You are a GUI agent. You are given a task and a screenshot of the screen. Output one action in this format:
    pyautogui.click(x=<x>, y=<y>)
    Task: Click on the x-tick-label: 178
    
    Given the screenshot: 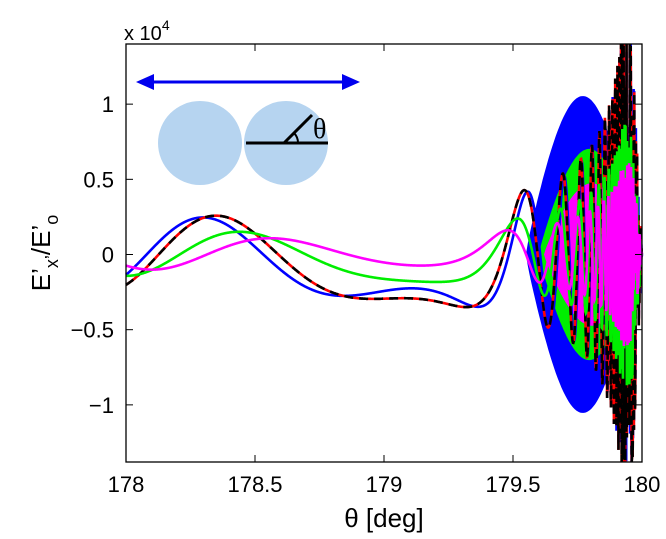 What is the action you would take?
    pyautogui.click(x=126, y=484)
    